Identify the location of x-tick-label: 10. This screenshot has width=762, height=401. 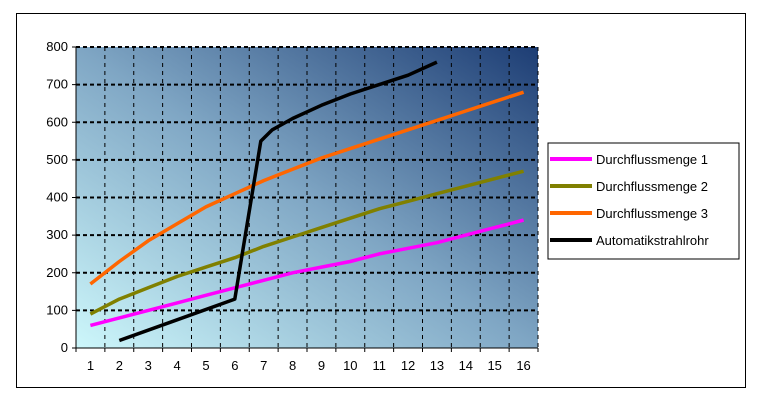
(350, 365).